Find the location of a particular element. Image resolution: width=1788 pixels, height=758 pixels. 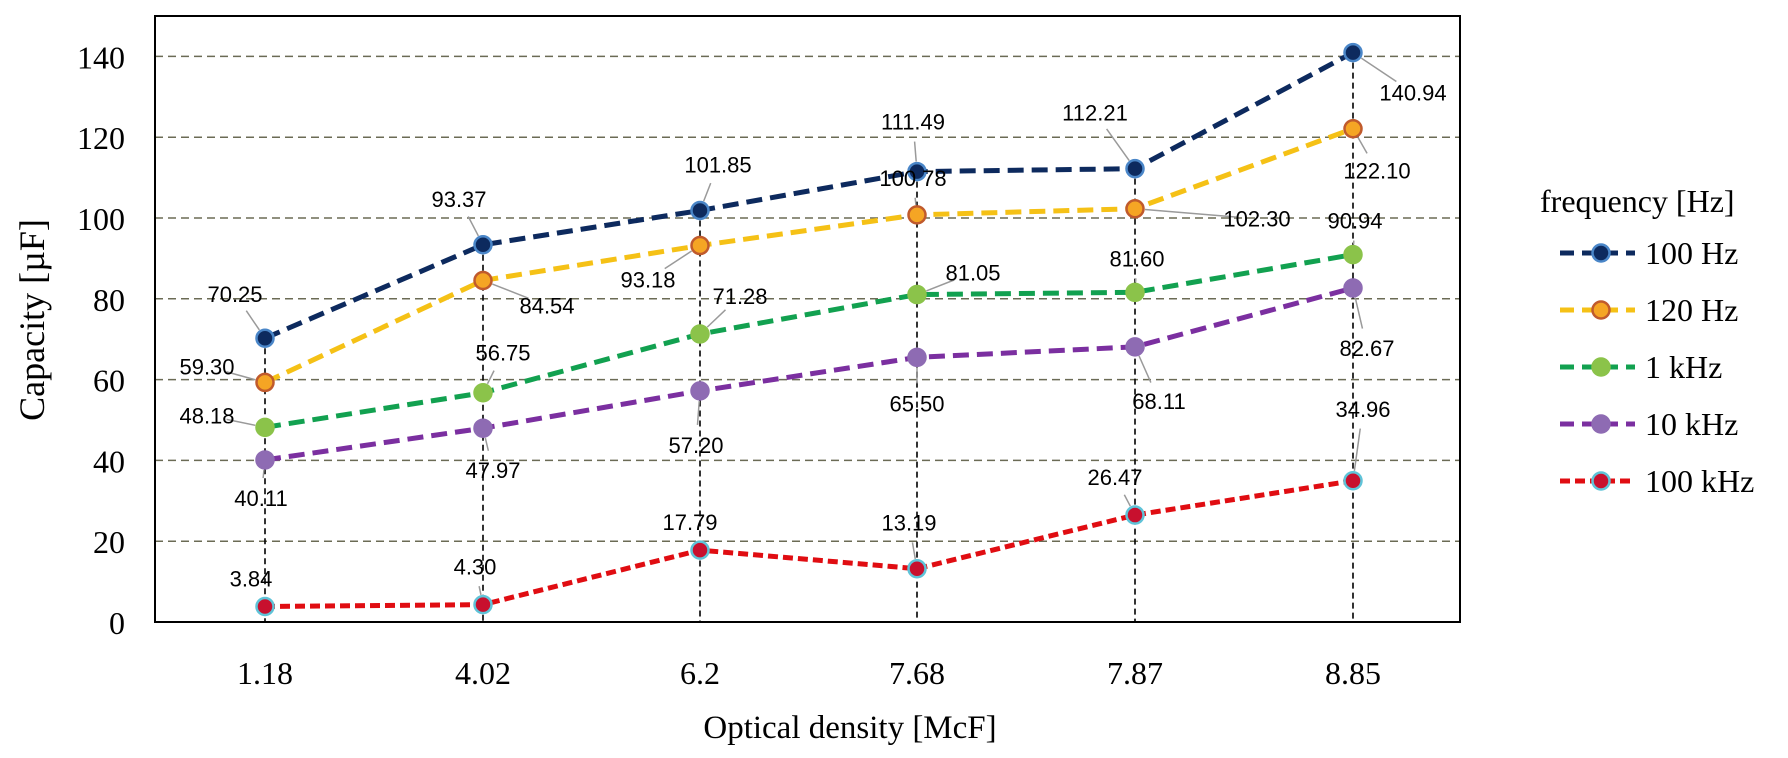

x-tick-label: 7.87 is located at coordinates (1135, 673).